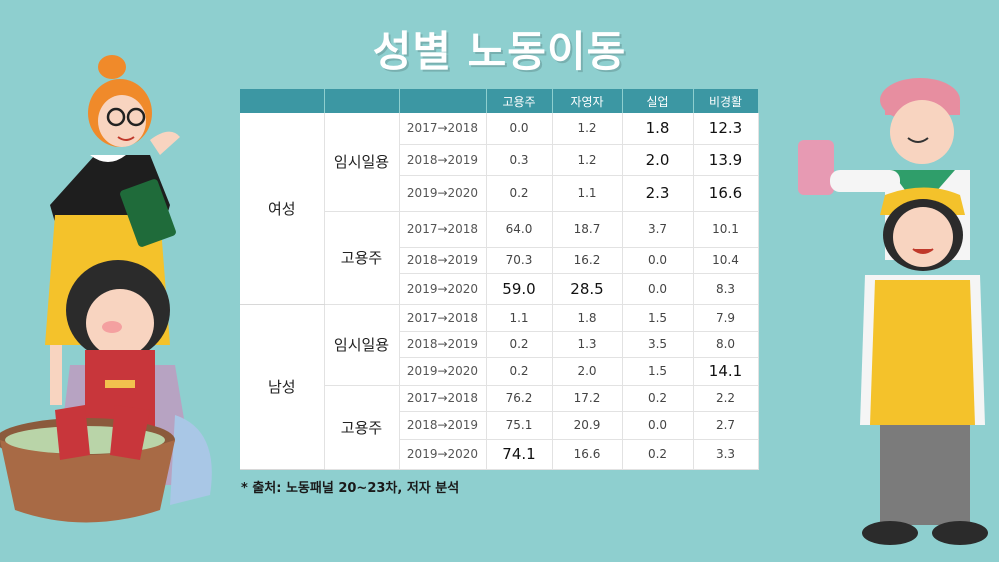 The height and width of the screenshot is (562, 999). Describe the element at coordinates (519, 101) in the screenshot. I see `header-employer: 고용주` at that location.